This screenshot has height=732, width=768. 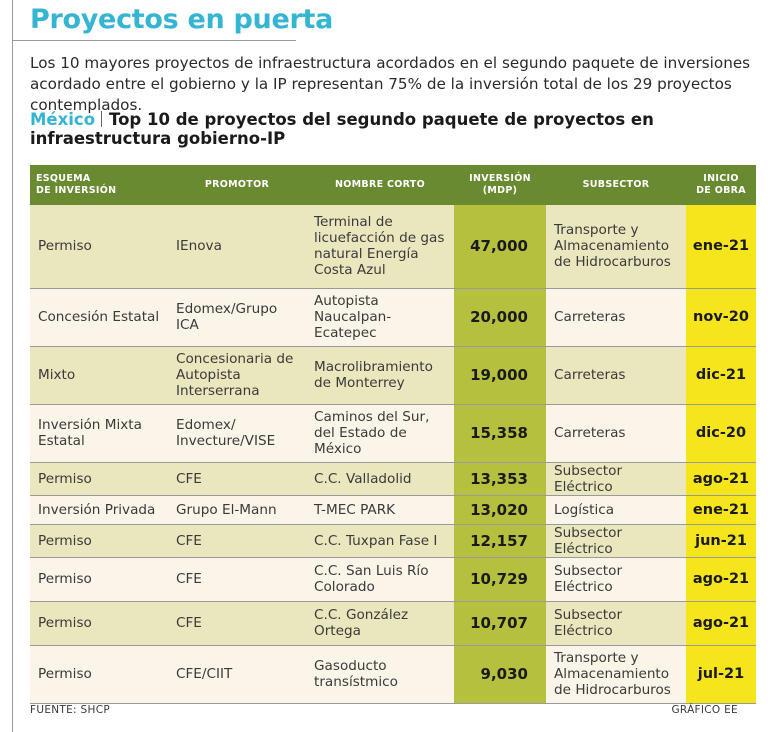 What do you see at coordinates (99, 185) in the screenshot?
I see `header-esquema: ESQUEMA DE INVERSIÓN` at bounding box center [99, 185].